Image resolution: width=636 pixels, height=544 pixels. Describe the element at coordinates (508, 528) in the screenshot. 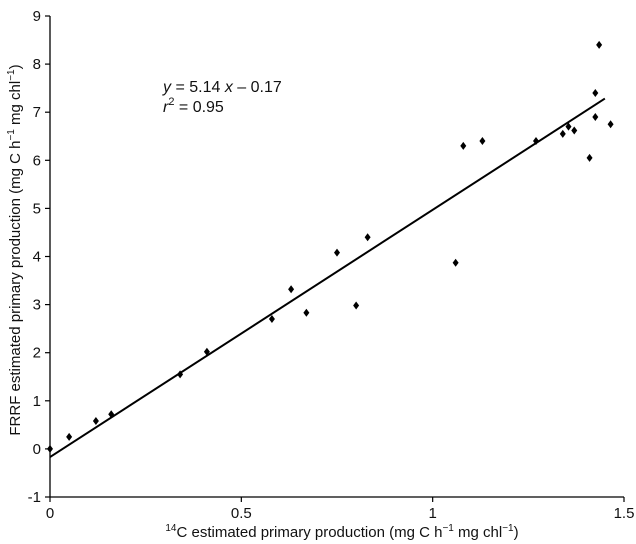

I see `x-title-sup2: −1` at that location.